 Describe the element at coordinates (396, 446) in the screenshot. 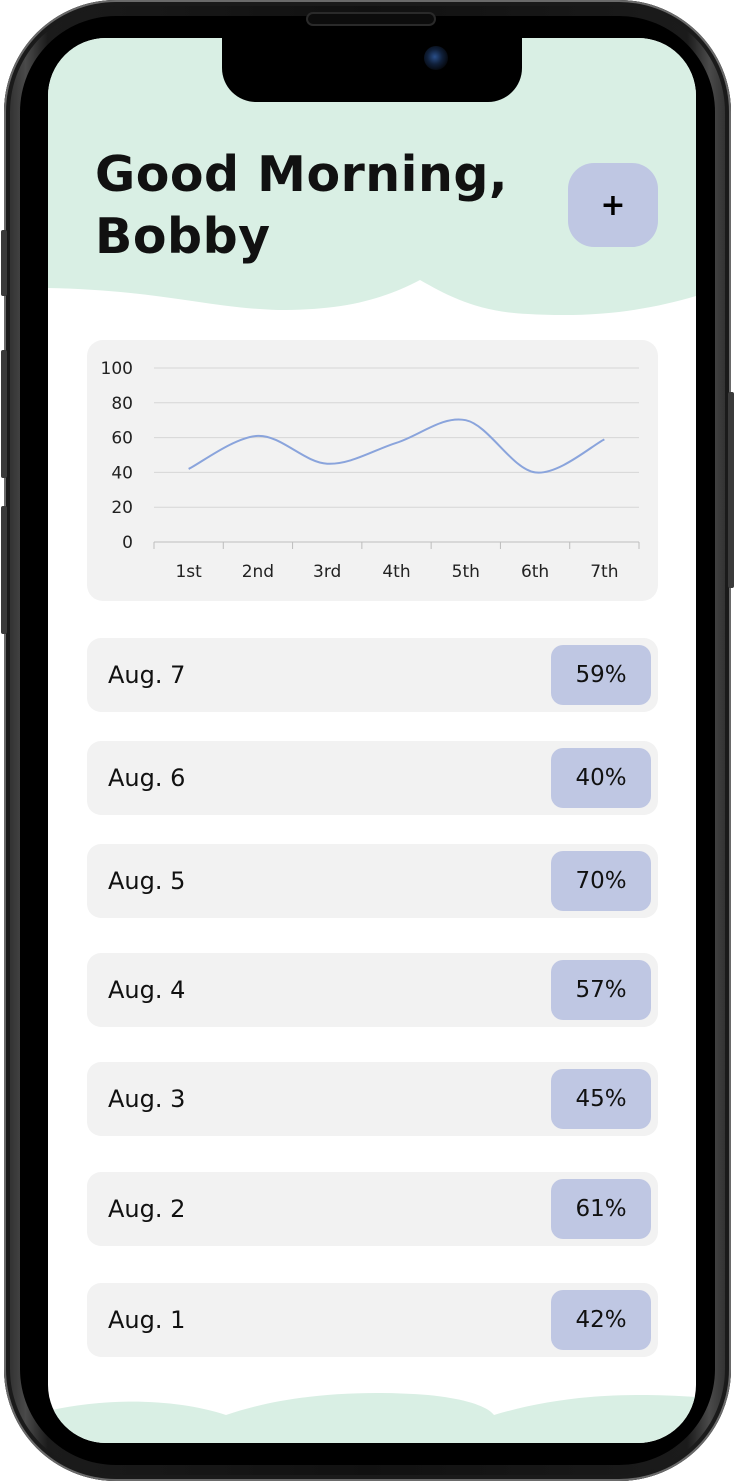

I see `series-line` at that location.